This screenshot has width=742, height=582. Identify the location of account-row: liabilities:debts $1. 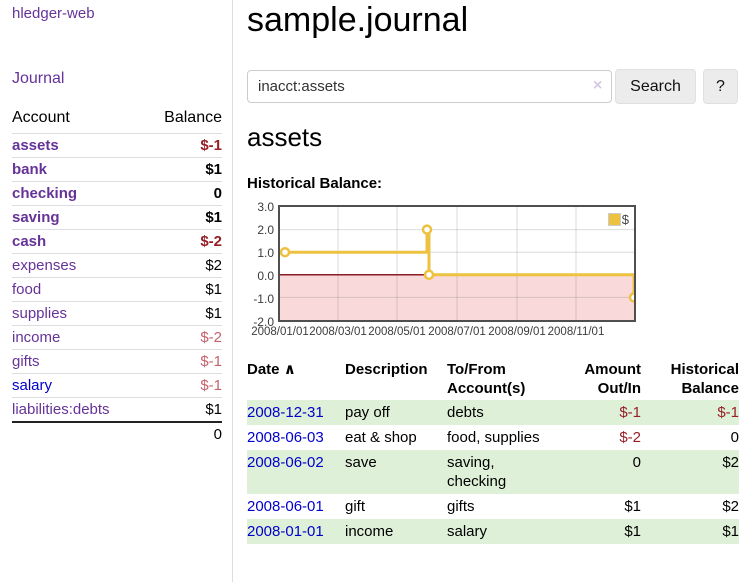
(117, 409).